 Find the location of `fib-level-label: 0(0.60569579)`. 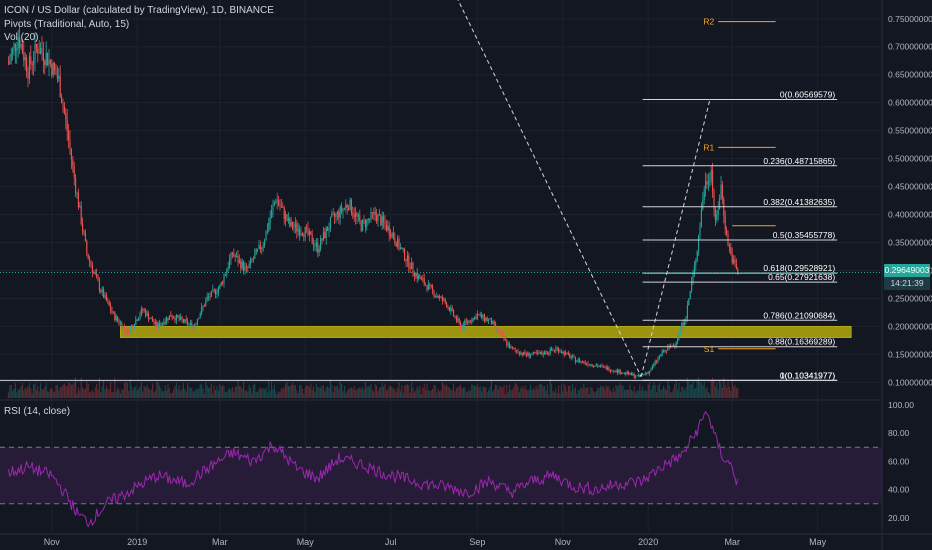

fib-level-label: 0(0.60569579) is located at coordinates (807, 94).